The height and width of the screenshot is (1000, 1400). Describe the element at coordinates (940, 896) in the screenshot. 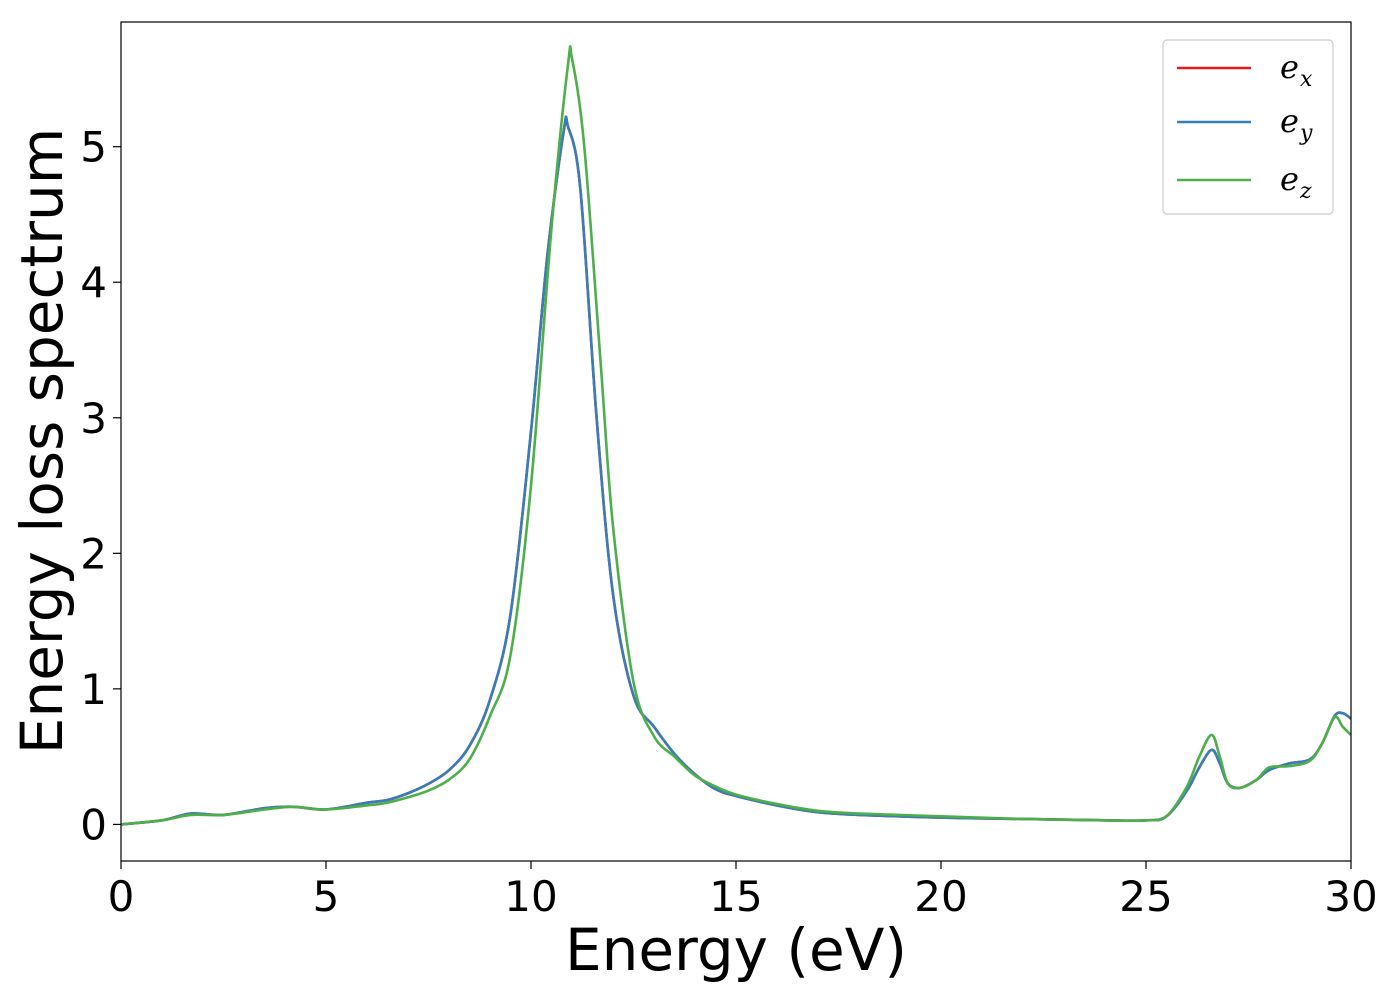

I see `x-tick-label: 20` at that location.